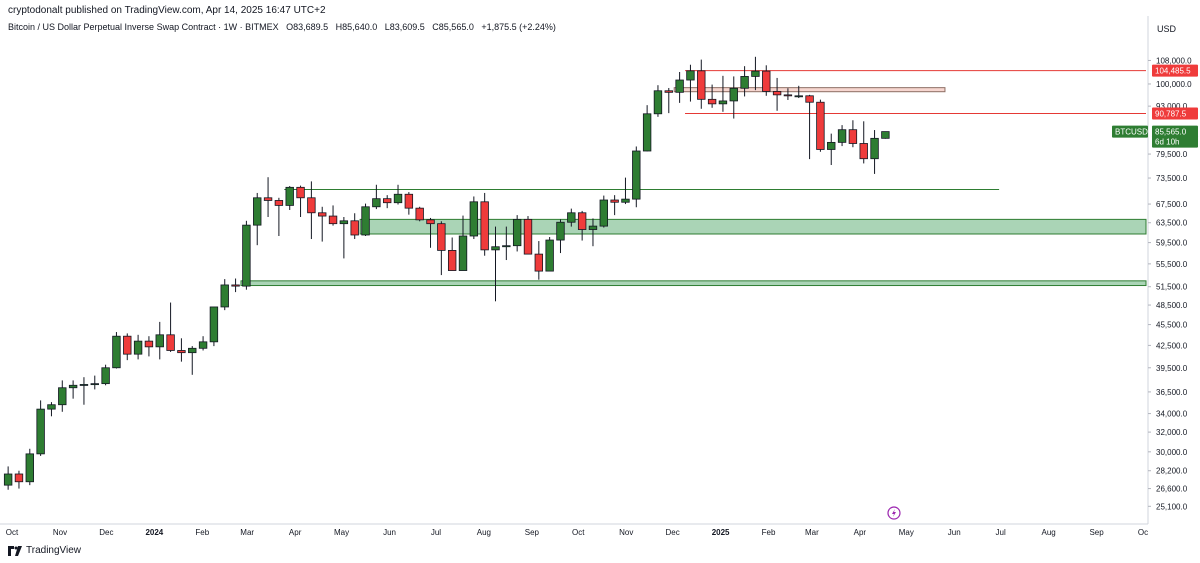 This screenshot has height=563, width=1200. I want to click on brand-name: TradingView, so click(54, 550).